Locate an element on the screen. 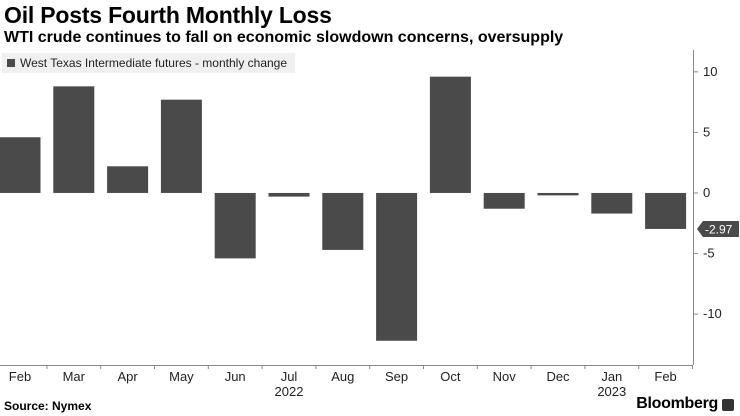 This screenshot has width=740, height=416. x-tick-label-5: Jul is located at coordinates (289, 376).